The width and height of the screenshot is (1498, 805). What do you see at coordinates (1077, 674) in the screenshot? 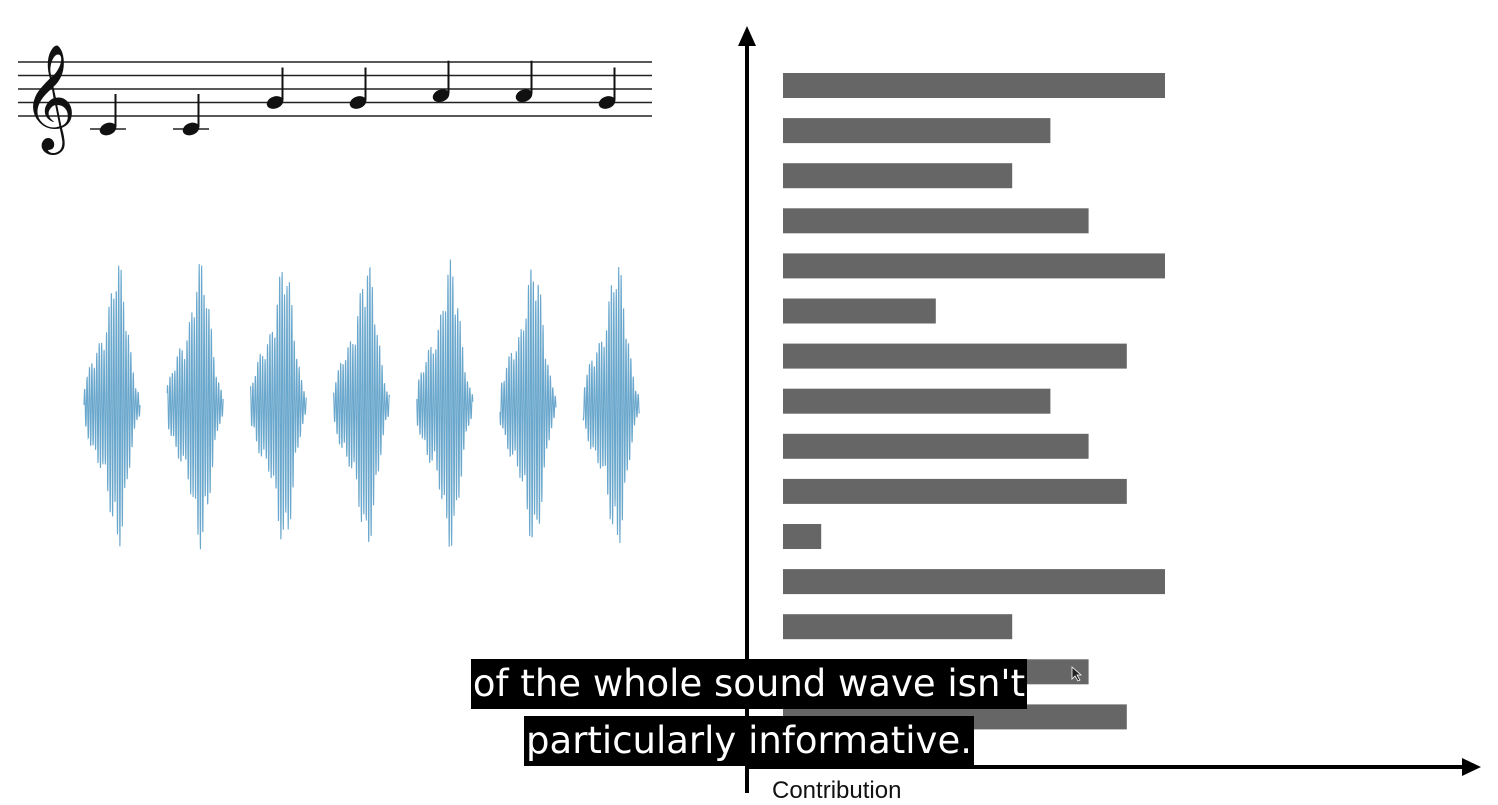
I see `mouse-cursor-icon` at bounding box center [1077, 674].